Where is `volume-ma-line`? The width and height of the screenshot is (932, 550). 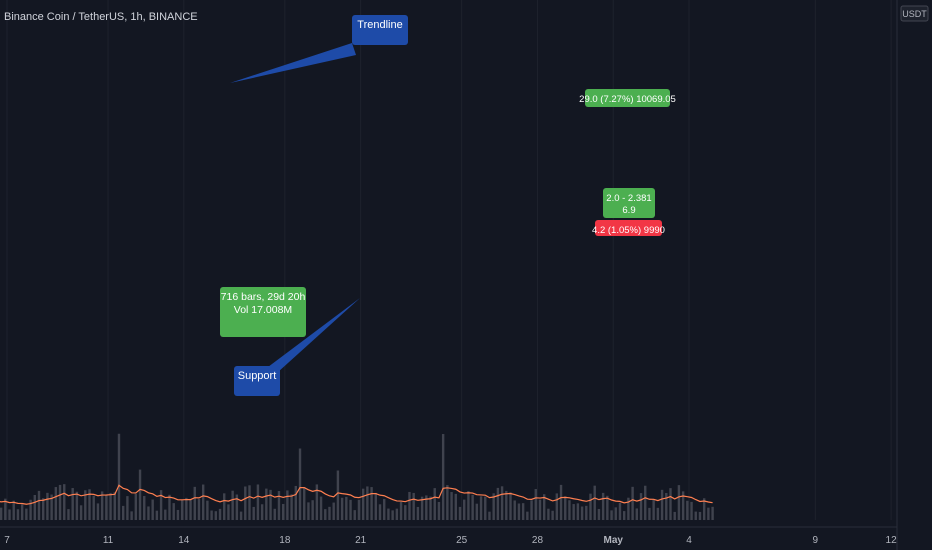
volume-ma-line is located at coordinates (356, 494).